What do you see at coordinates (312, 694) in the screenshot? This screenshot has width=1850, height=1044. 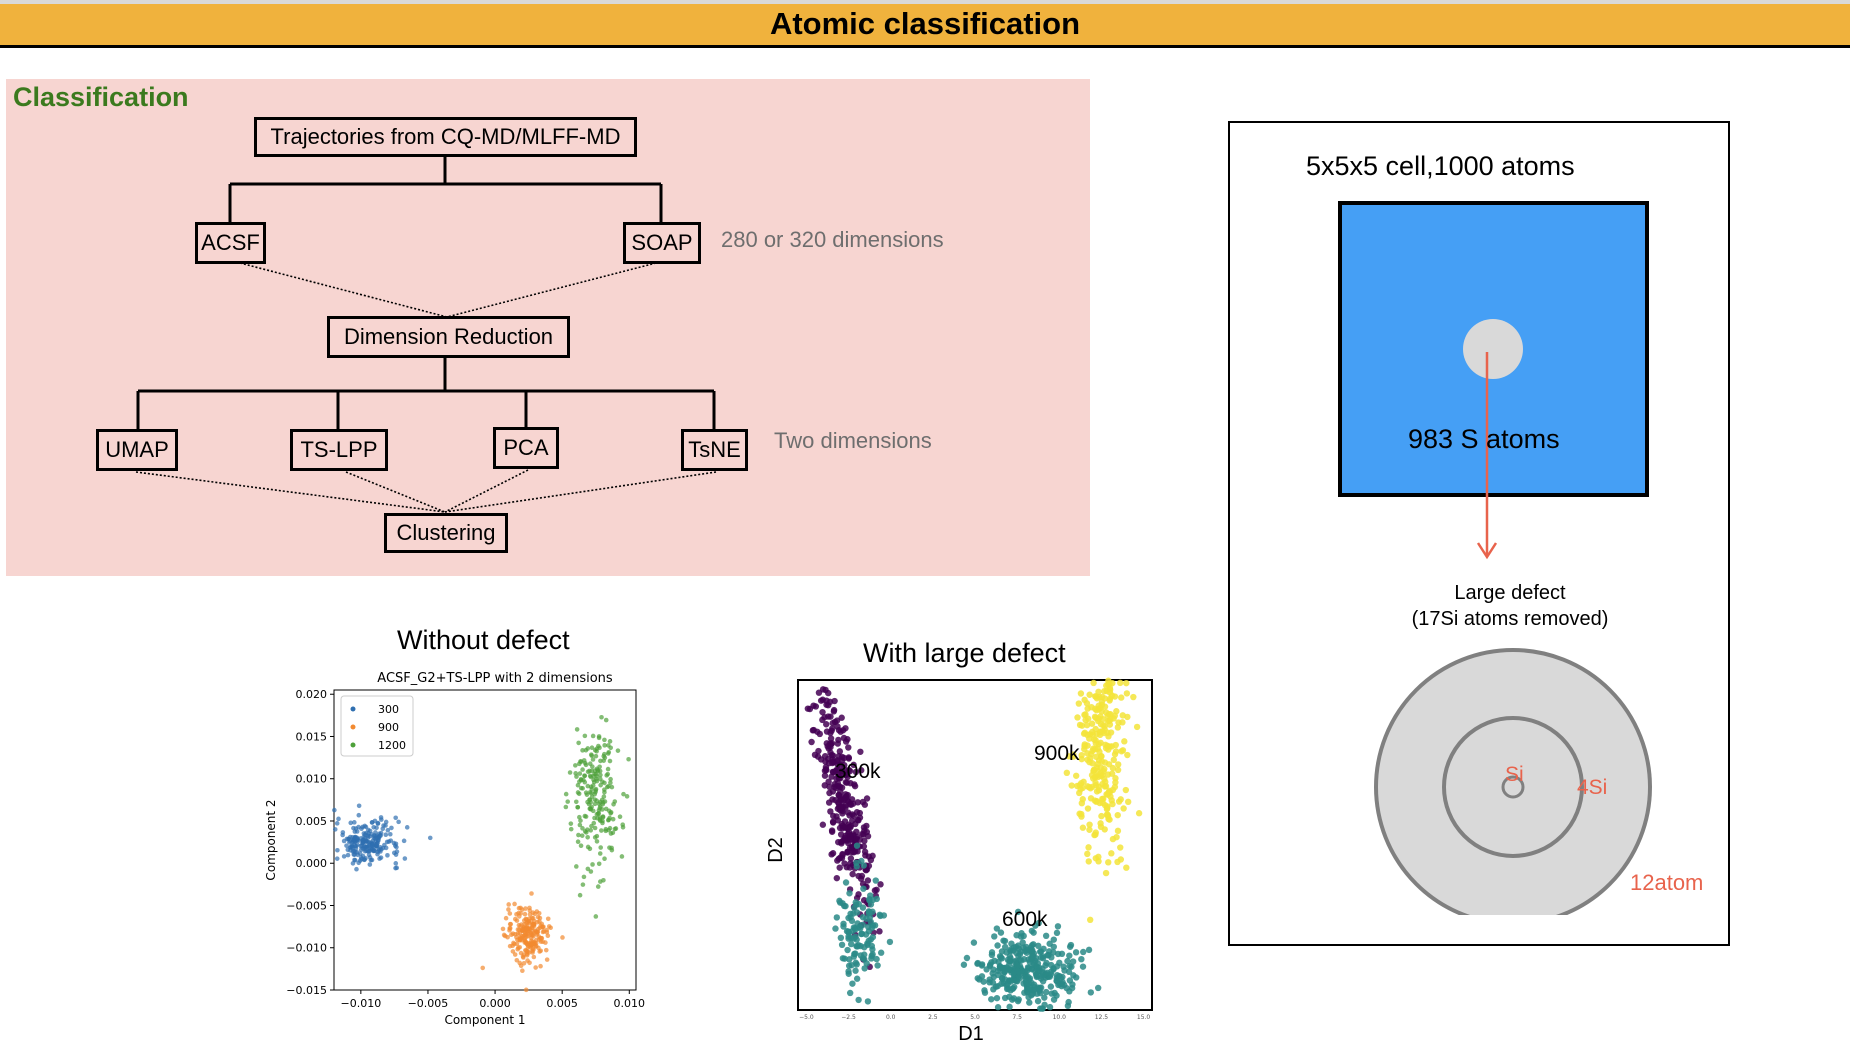 I see `y-tick-label: 0.020` at bounding box center [312, 694].